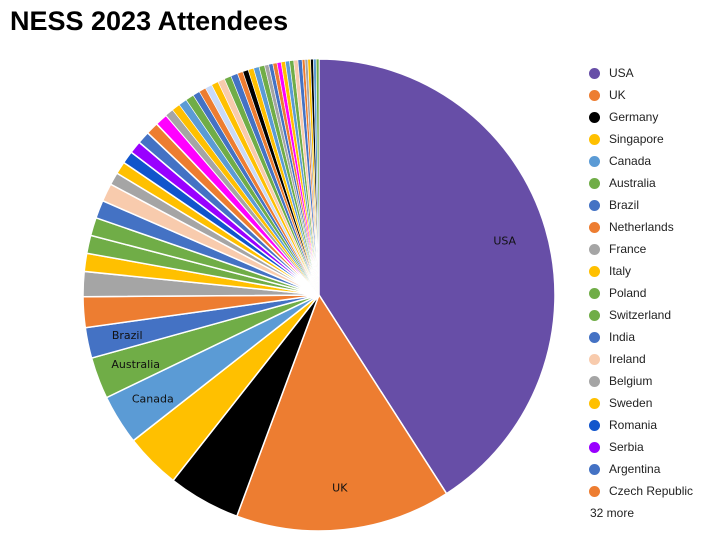  Describe the element at coordinates (149, 21) in the screenshot. I see `chart-title: NESS 2023 Attendees` at that location.